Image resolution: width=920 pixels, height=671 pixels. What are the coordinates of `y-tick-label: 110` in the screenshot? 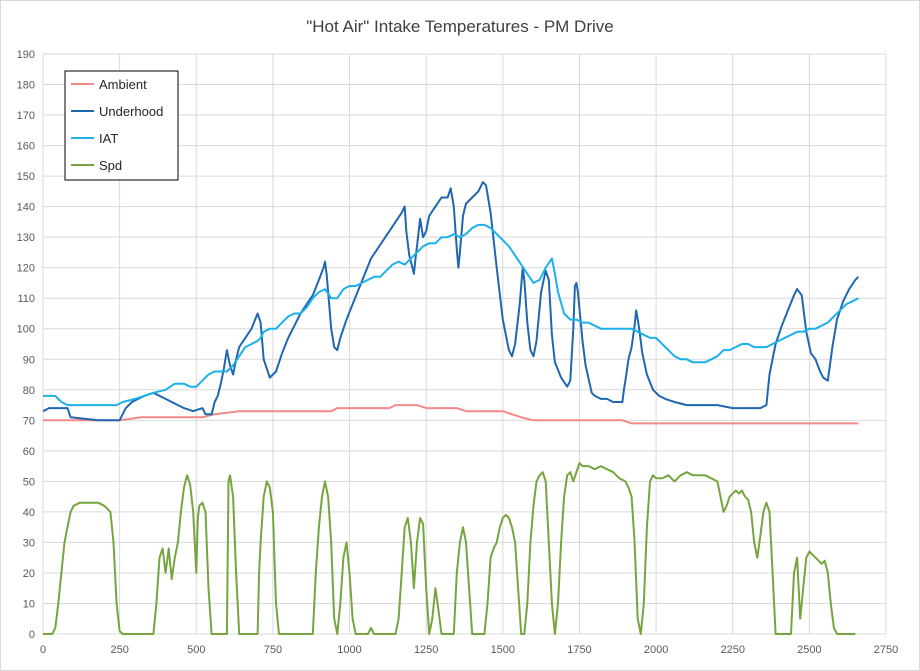 It's located at (26, 299).